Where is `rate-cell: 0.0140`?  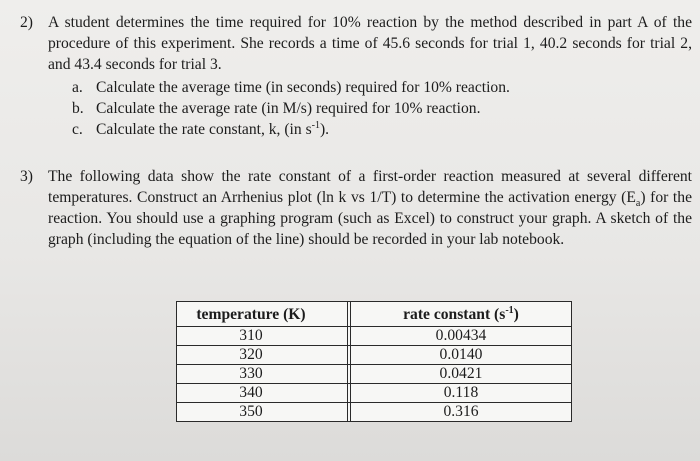
rate-cell: 0.0140 is located at coordinates (461, 355).